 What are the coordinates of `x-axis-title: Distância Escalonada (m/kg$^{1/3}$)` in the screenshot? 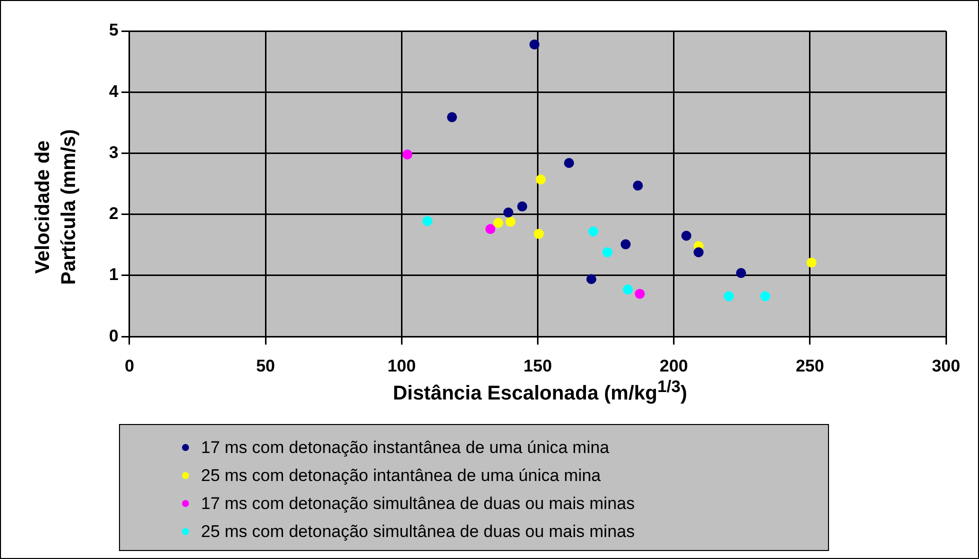 It's located at (540, 391).